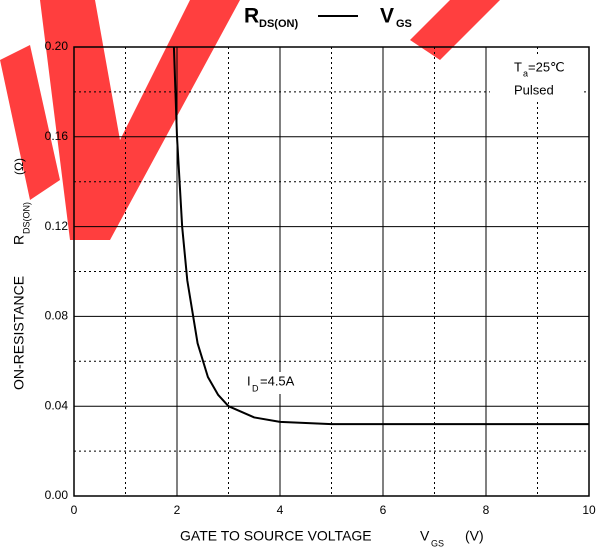 The height and width of the screenshot is (549, 612). What do you see at coordinates (387, 16) in the screenshot?
I see `title-right: V` at bounding box center [387, 16].